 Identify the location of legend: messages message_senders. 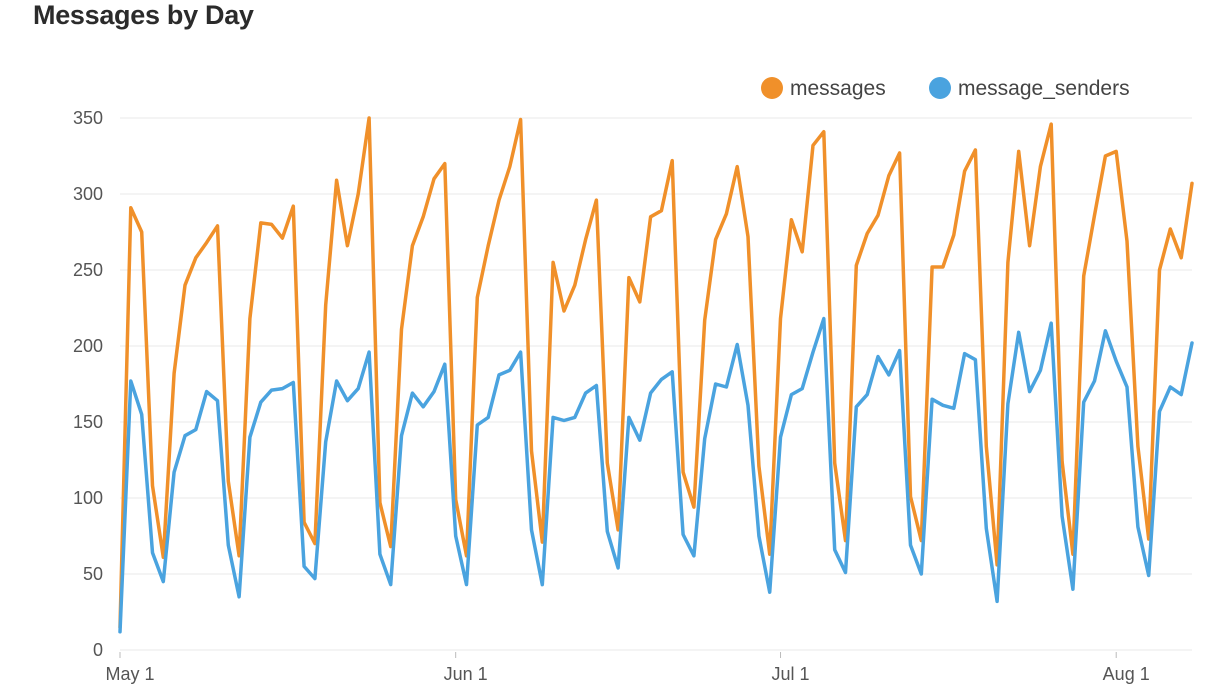
(945, 88).